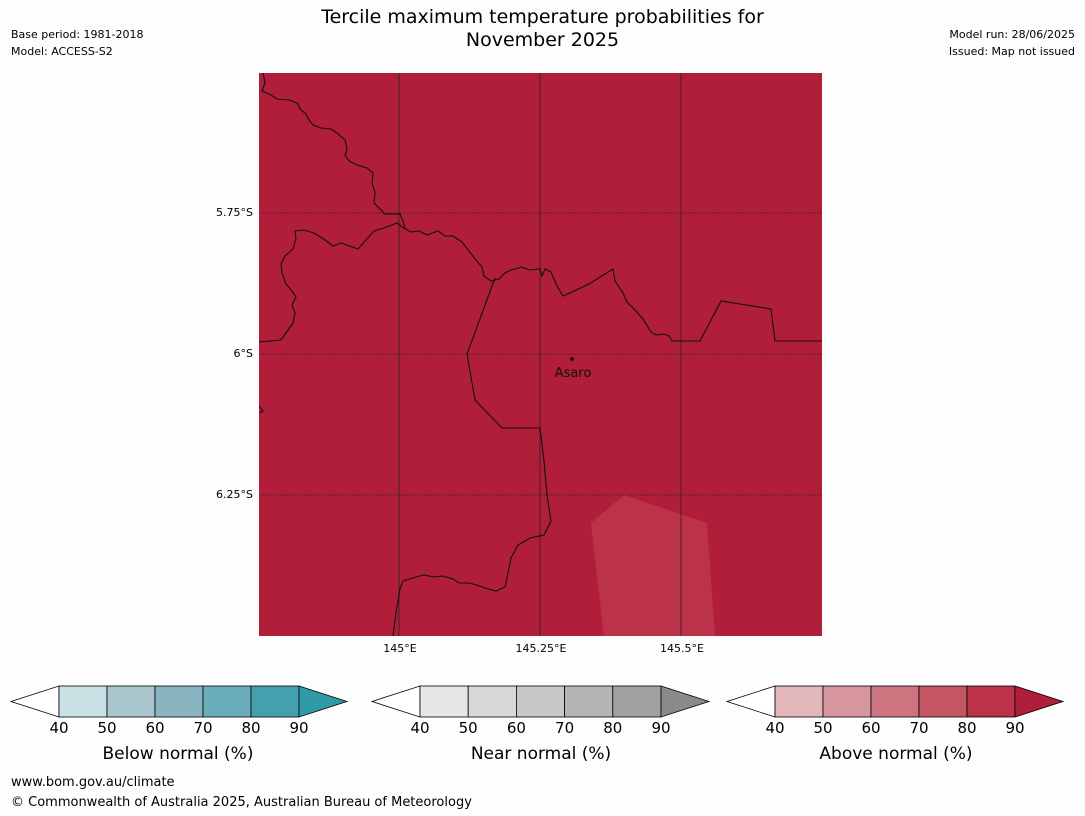  Describe the element at coordinates (1039, 701) in the screenshot. I see `above-colorbar-max-arrow` at that location.